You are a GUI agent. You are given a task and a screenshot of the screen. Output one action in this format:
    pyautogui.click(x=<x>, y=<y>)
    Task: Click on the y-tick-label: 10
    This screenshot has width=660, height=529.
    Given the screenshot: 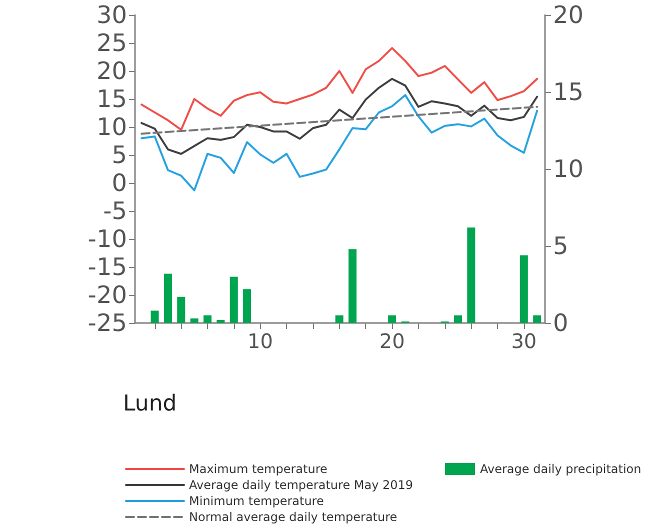 What is the action you would take?
    pyautogui.click(x=111, y=127)
    